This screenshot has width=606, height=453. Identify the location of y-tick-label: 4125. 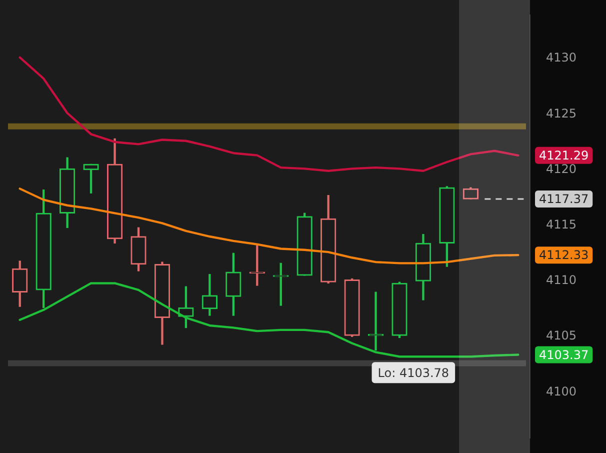
(561, 113).